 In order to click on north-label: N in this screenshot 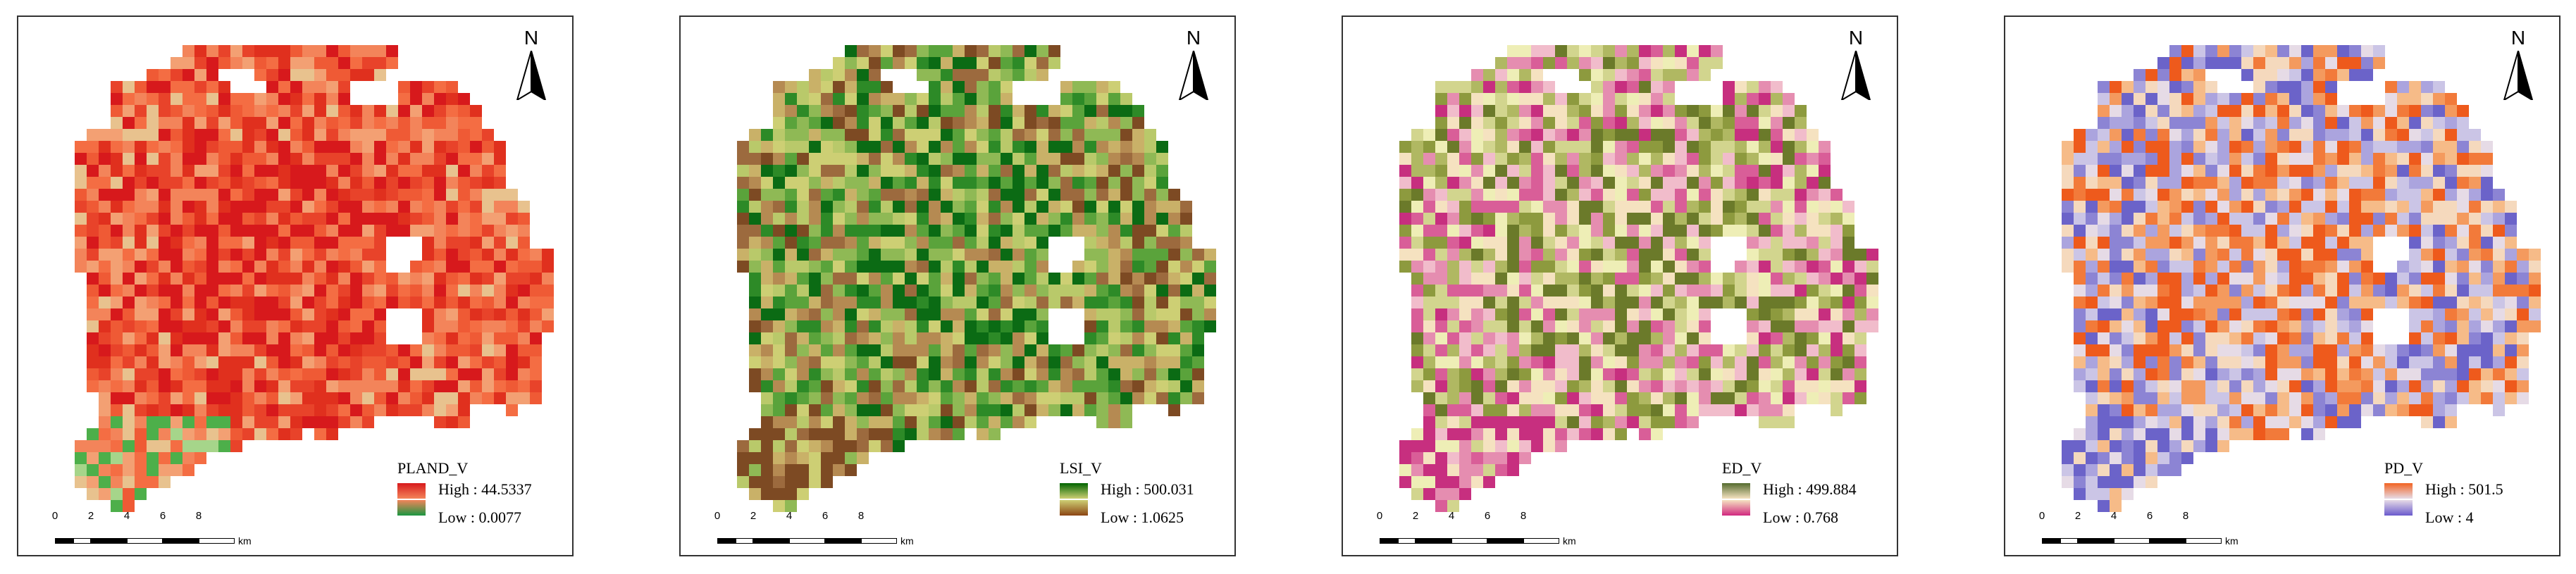, I will do `click(2518, 38)`.